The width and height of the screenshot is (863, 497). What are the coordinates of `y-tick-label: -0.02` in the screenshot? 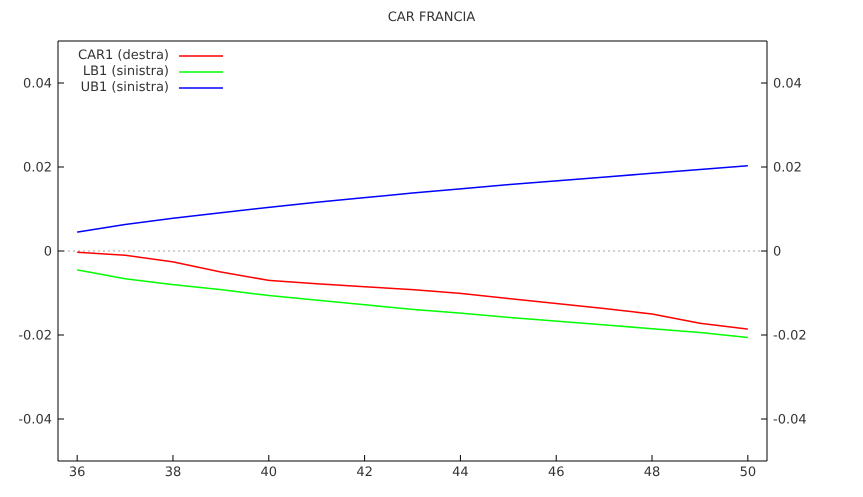 It's located at (35, 336).